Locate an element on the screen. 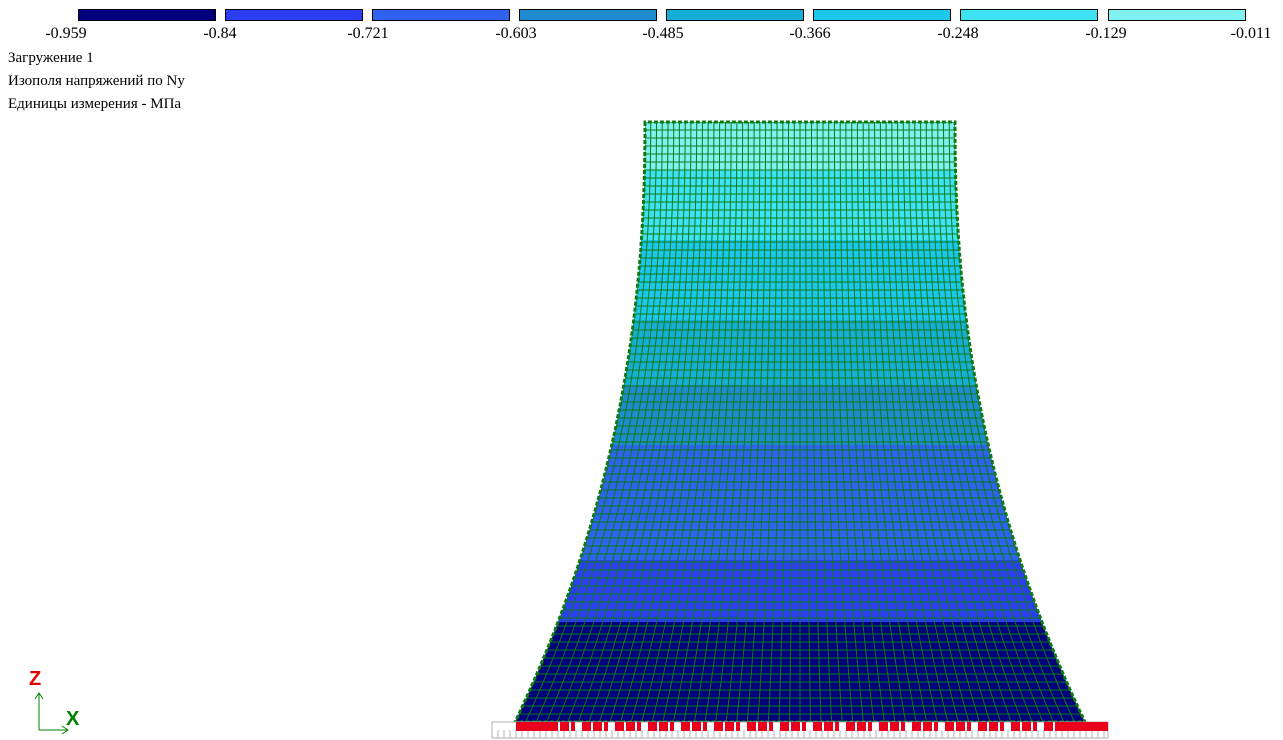 The image size is (1283, 740). support-nodes is located at coordinates (800, 730).